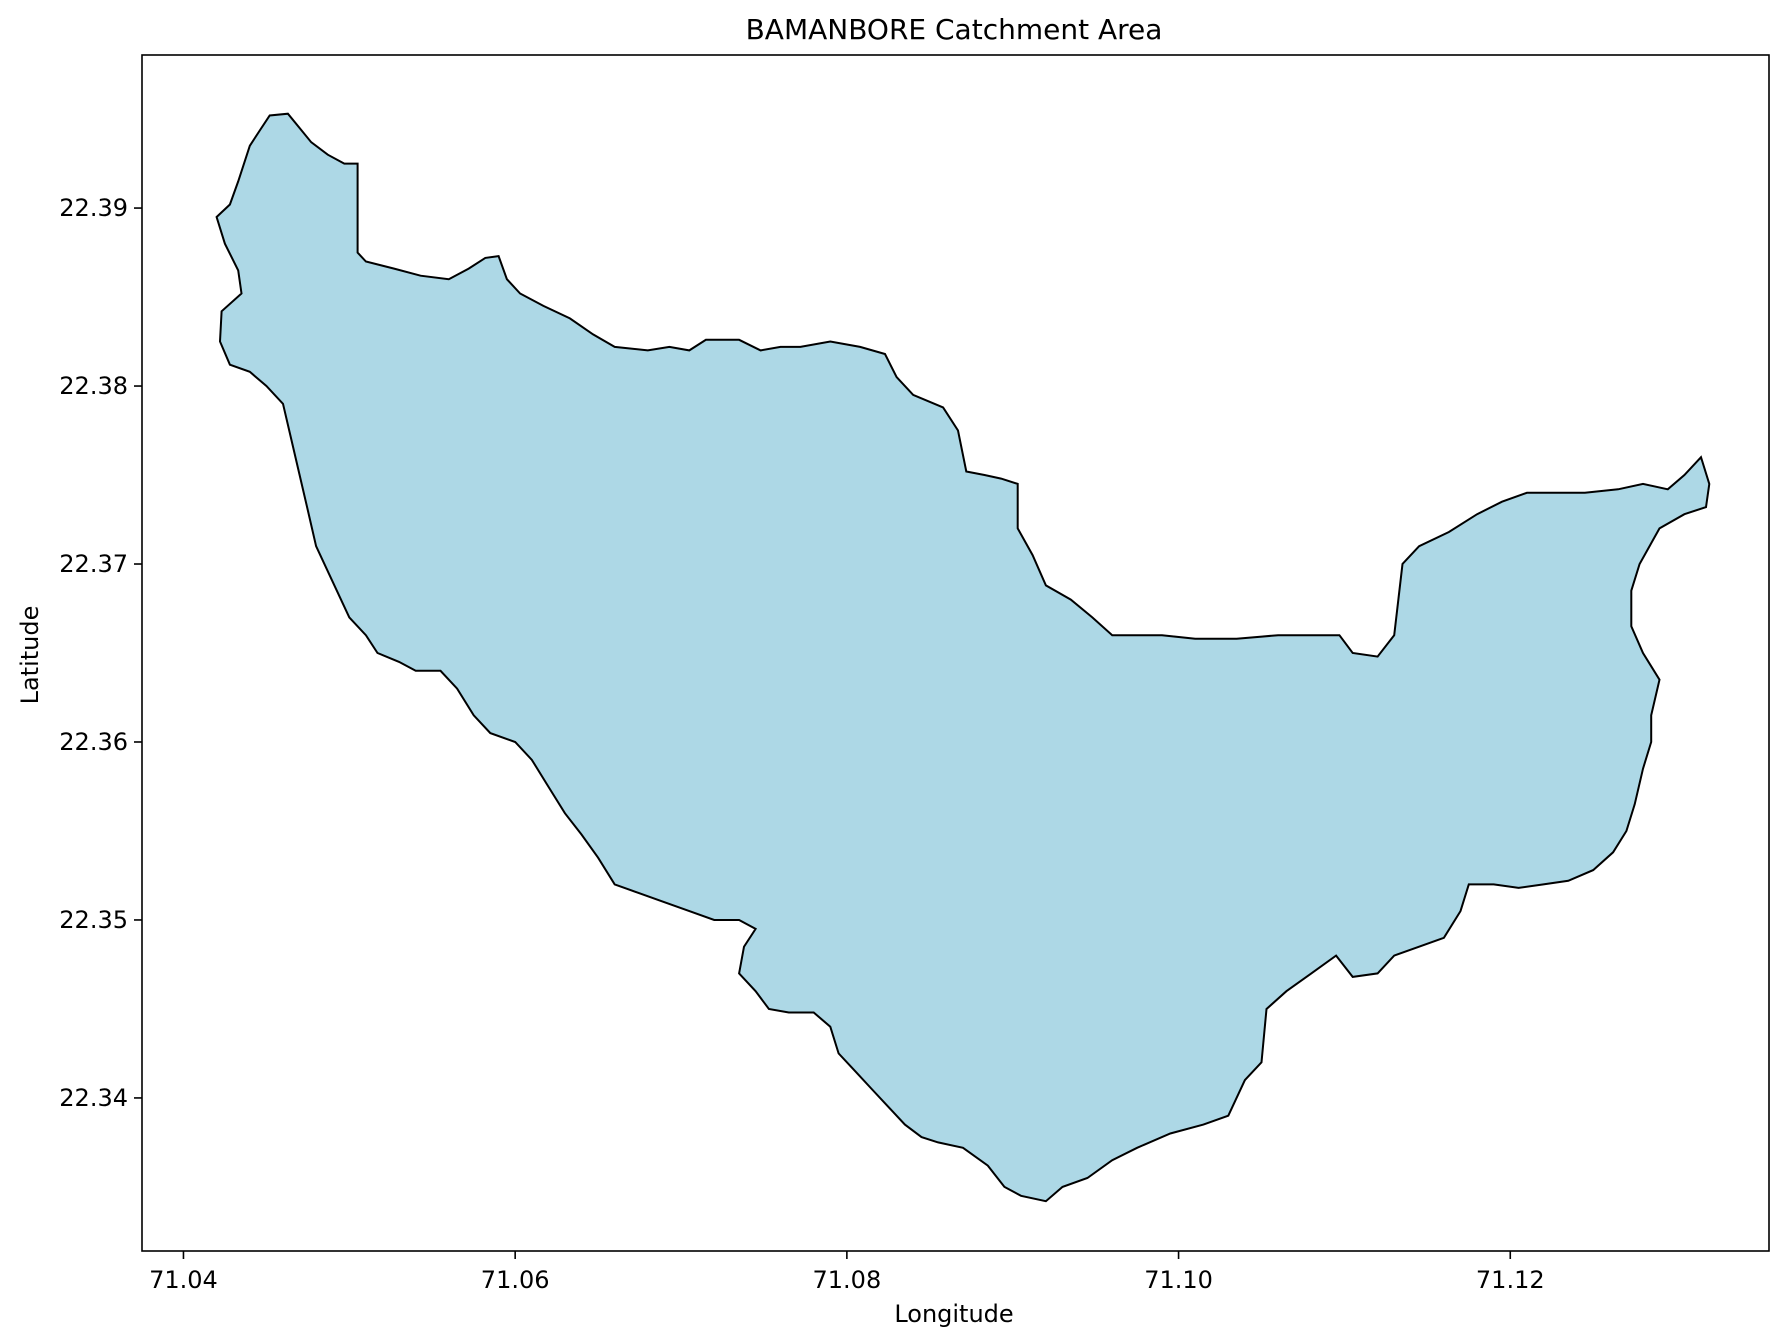 The height and width of the screenshot is (1340, 1781). What do you see at coordinates (847, 1280) in the screenshot?
I see `x-tick-label: 71.08` at bounding box center [847, 1280].